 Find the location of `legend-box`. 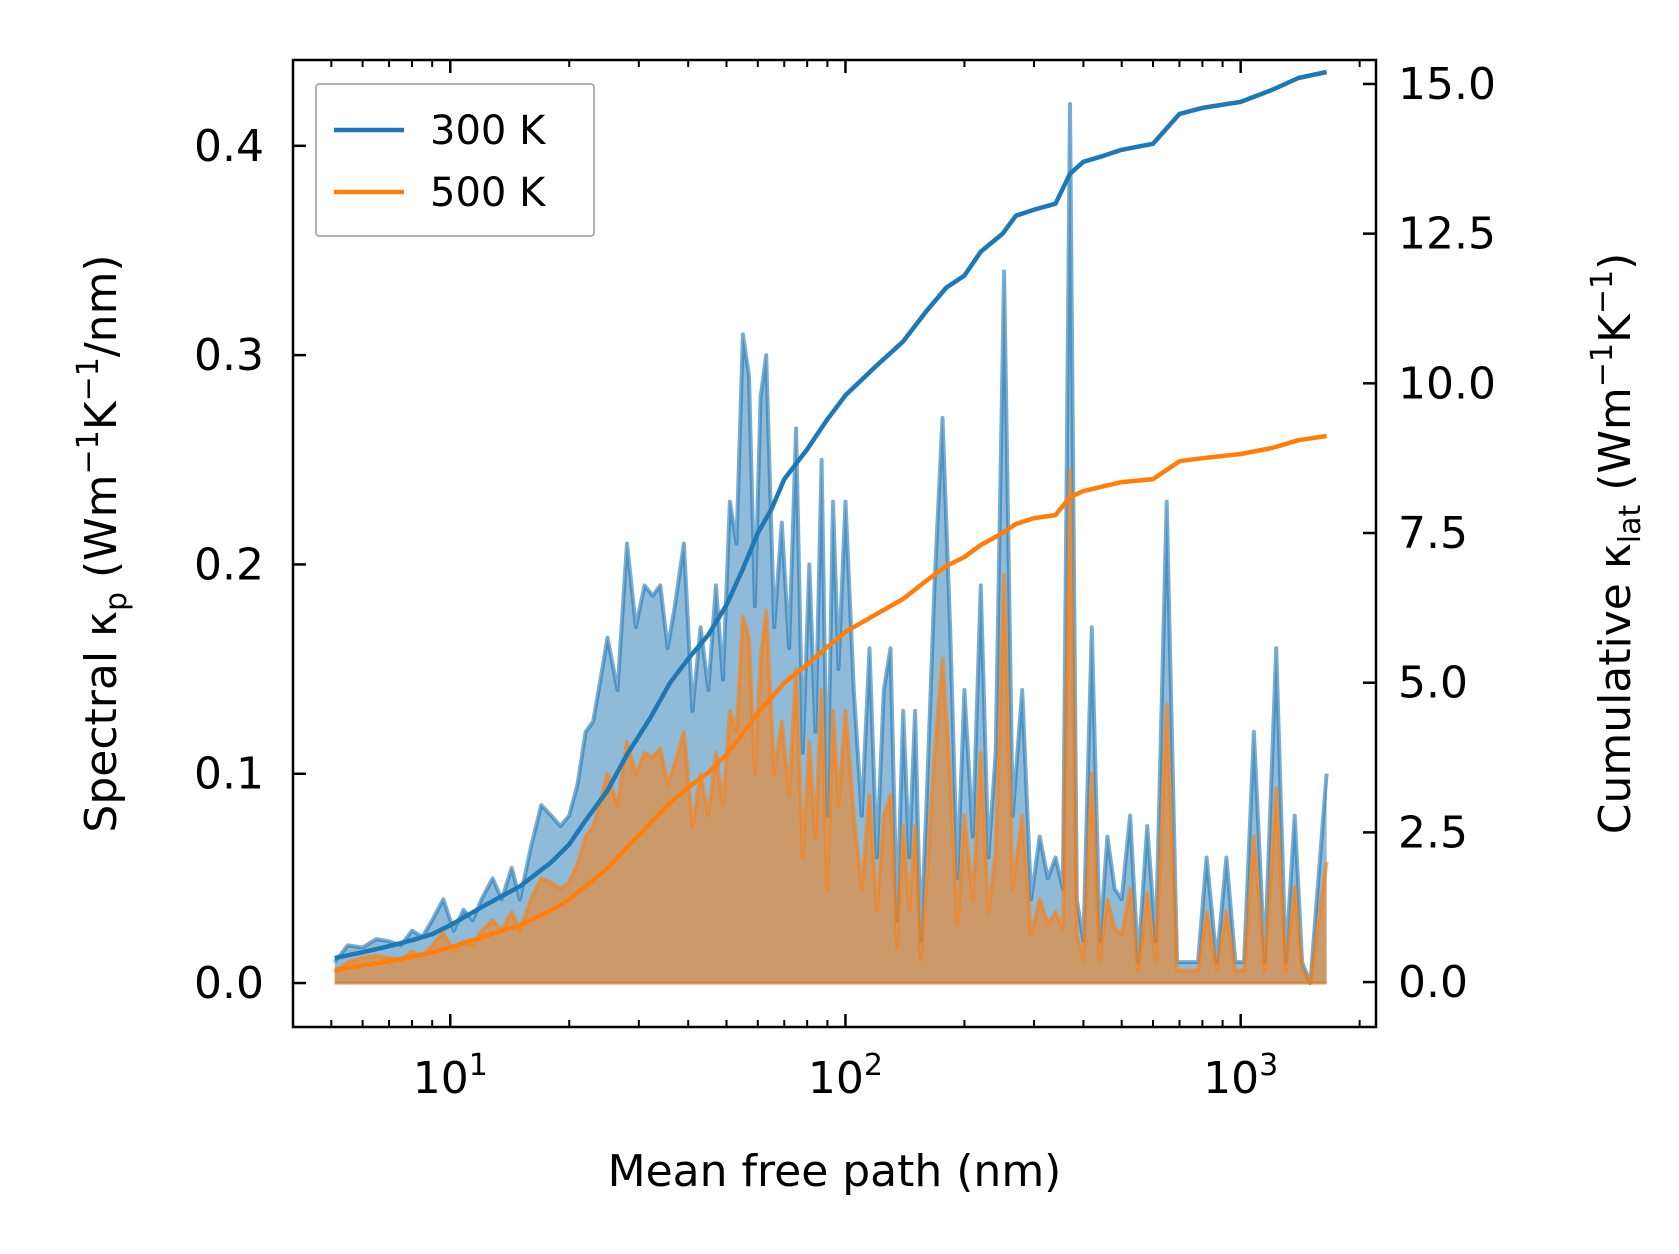

legend-box is located at coordinates (455, 160).